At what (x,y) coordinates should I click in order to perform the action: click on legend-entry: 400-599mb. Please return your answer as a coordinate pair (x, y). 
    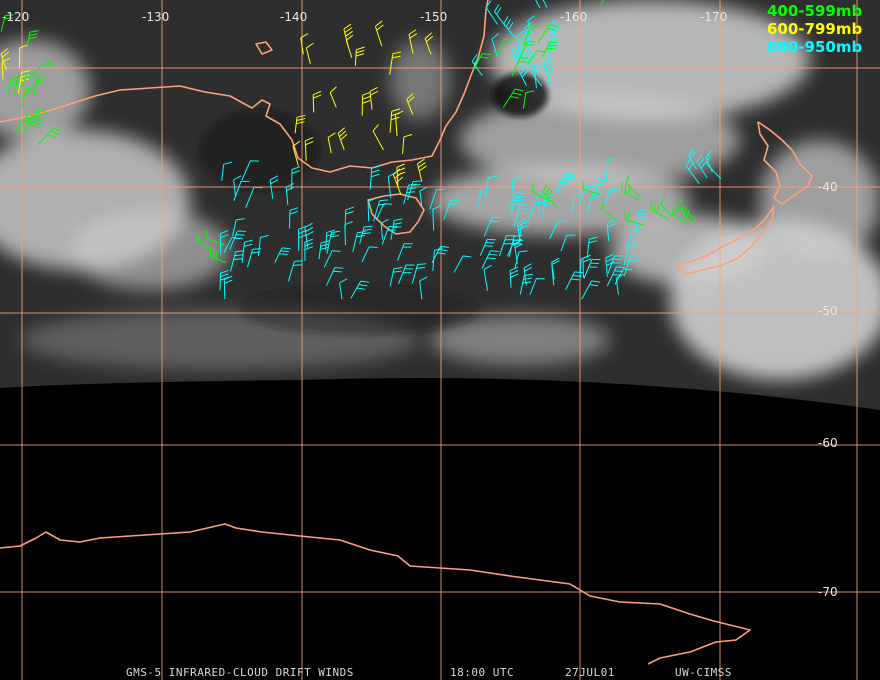
    Looking at the image, I should click on (814, 11).